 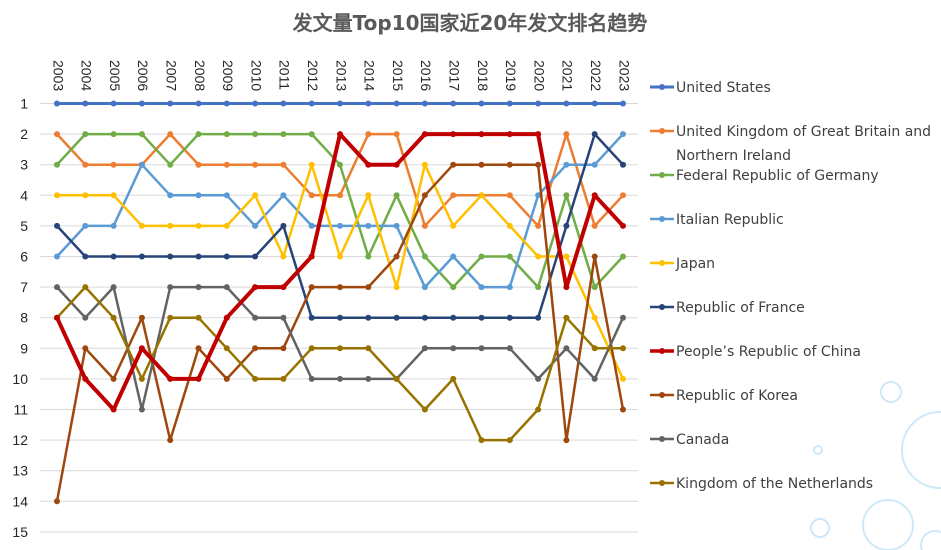 I want to click on x-tick-label: 2017, so click(x=454, y=75).